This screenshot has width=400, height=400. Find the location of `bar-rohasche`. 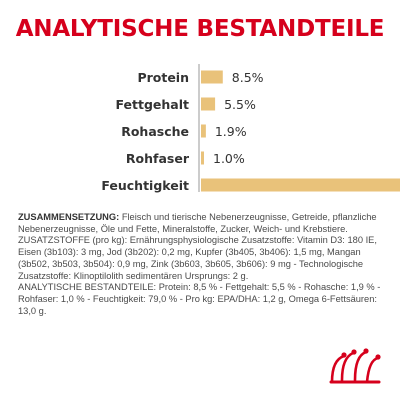

bar-rohasche is located at coordinates (203, 131).